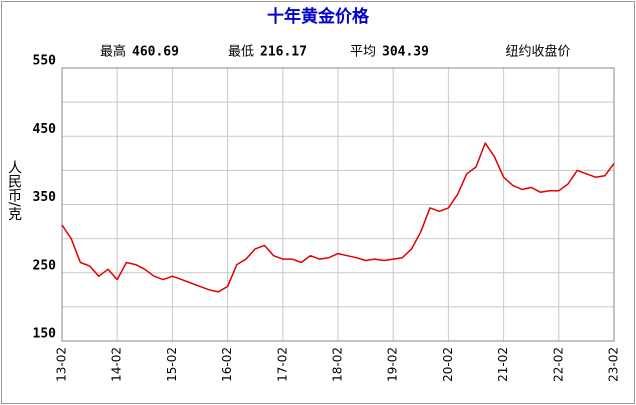 This screenshot has height=405, width=636. What do you see at coordinates (45, 197) in the screenshot?
I see `y-tick-label: 350` at bounding box center [45, 197].